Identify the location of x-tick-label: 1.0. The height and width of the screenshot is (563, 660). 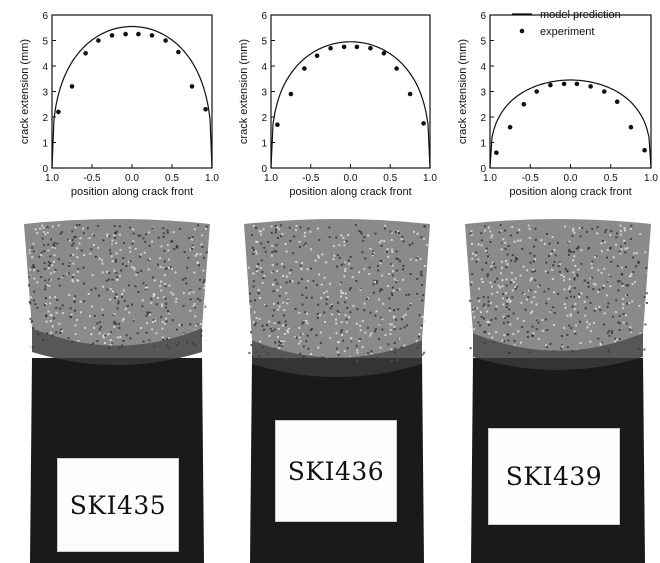
(271, 178).